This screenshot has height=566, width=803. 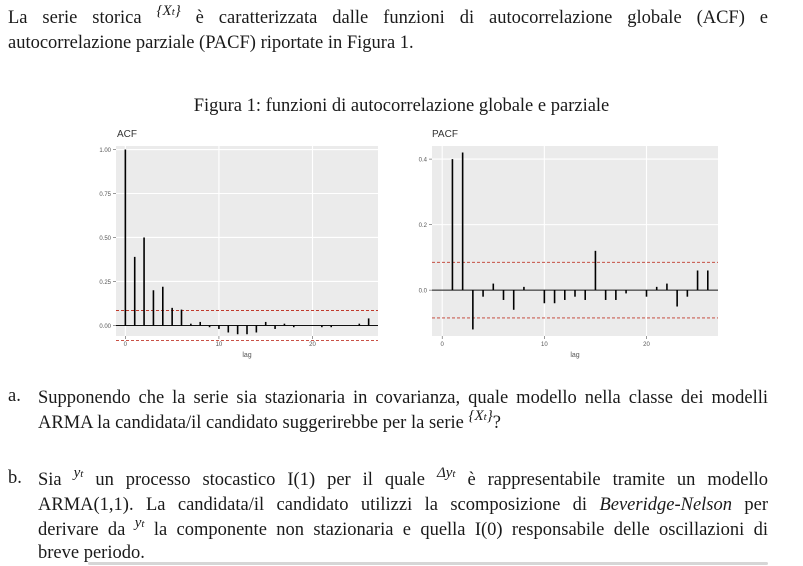 I want to click on pacf-x-label: lag, so click(x=574, y=355).